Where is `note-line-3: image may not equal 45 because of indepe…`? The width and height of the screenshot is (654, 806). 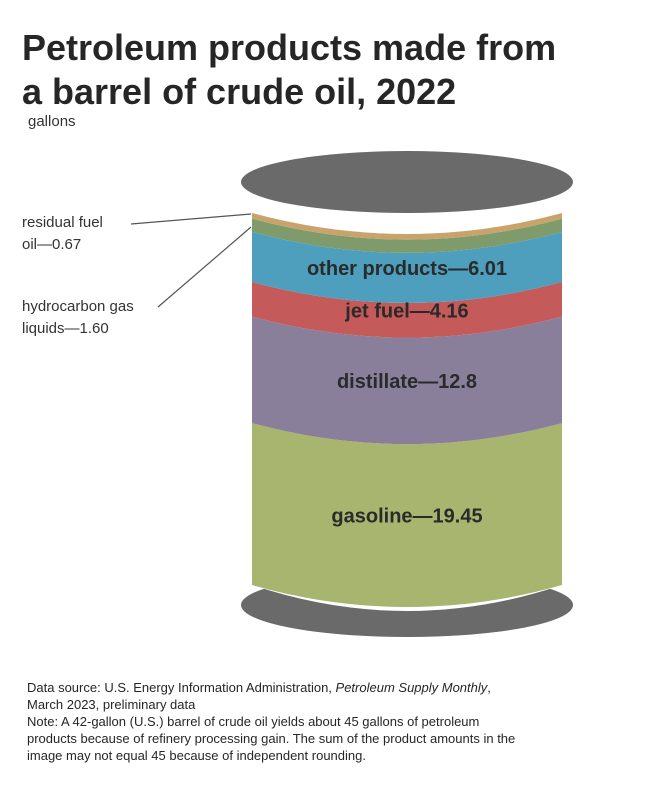 note-line-3: image may not equal 45 because of indepe… is located at coordinates (196, 755).